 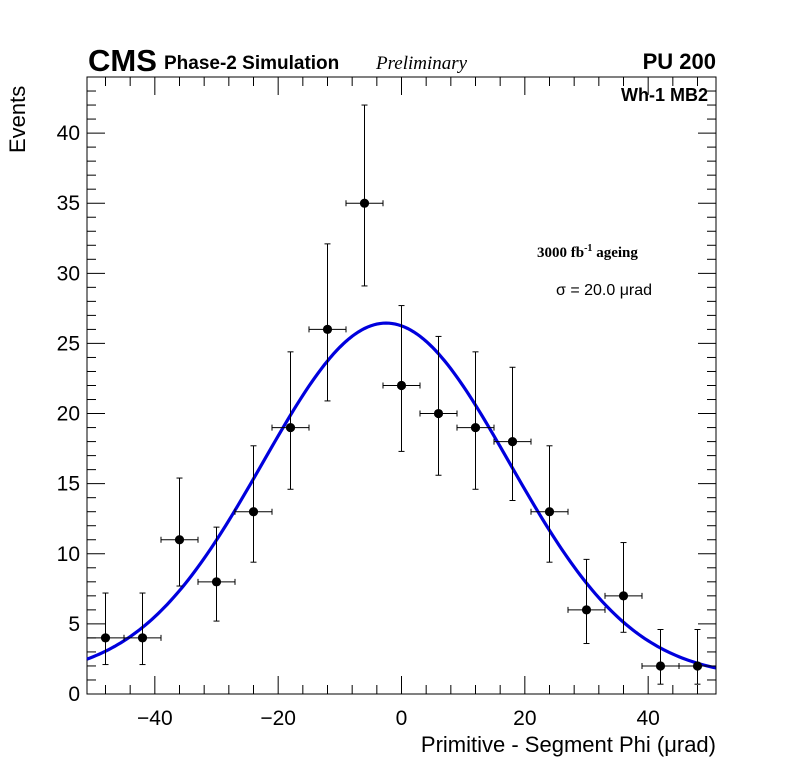 What do you see at coordinates (68, 343) in the screenshot?
I see `y-tick-label: 25` at bounding box center [68, 343].